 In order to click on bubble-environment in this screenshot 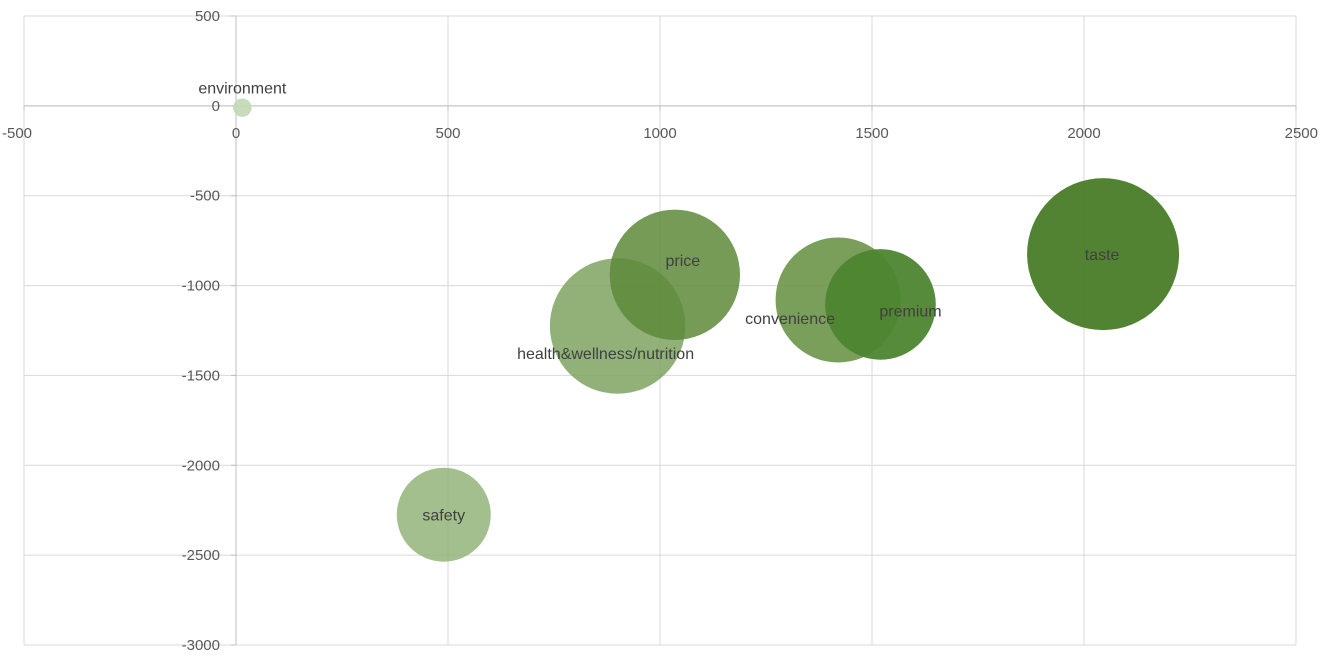, I will do `click(242, 107)`.